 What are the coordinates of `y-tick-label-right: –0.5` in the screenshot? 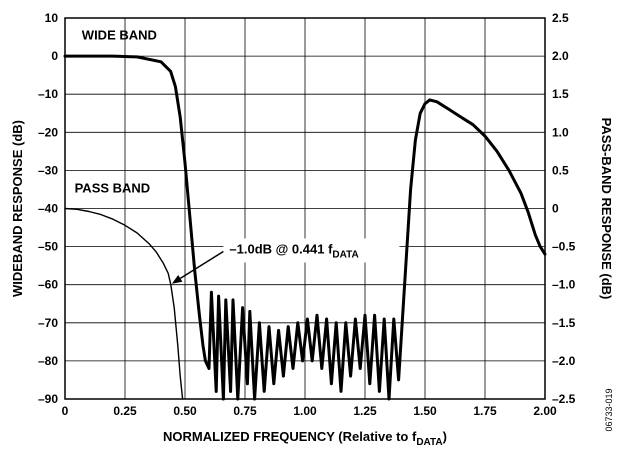 It's located at (564, 247).